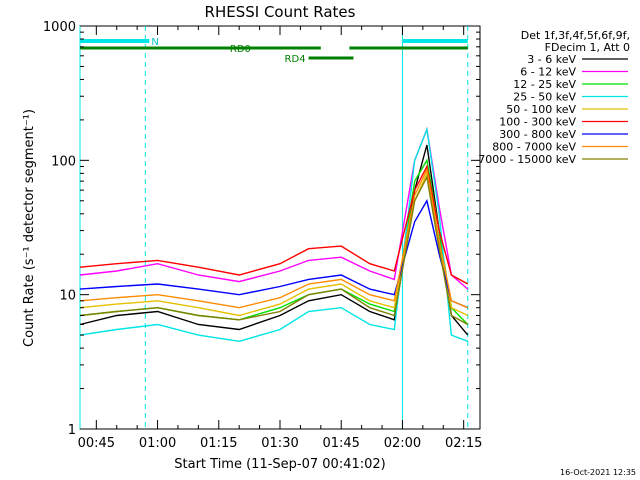 Image resolution: width=640 pixels, height=480 pixels. I want to click on y-tick-label: 10, so click(67, 296).